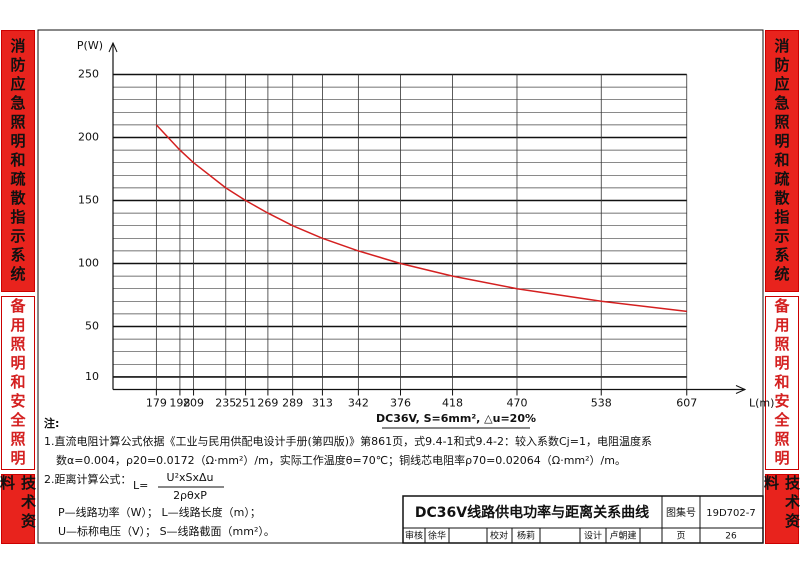  I want to click on formula: L=, so click(140, 485).